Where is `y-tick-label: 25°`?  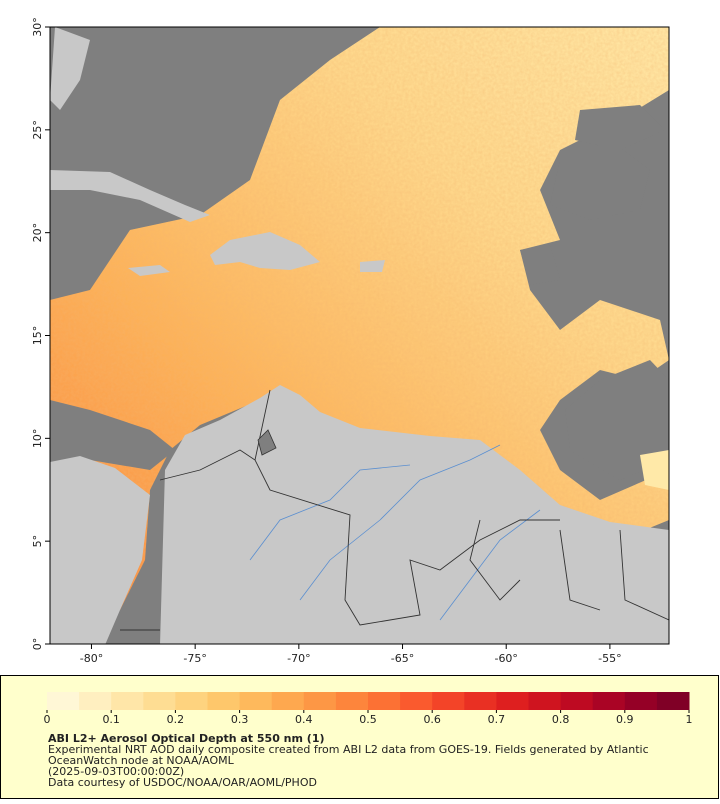
y-tick-label: 25° is located at coordinates (37, 130).